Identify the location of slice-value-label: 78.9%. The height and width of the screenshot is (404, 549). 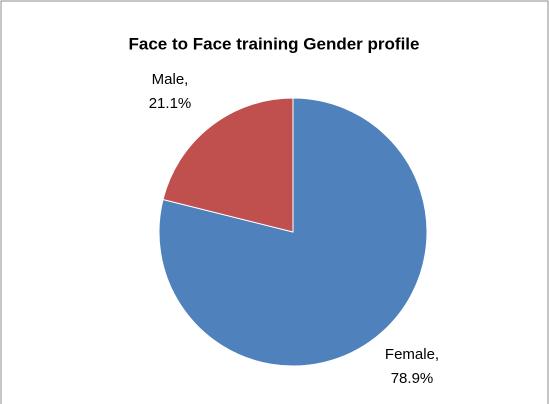
(412, 378).